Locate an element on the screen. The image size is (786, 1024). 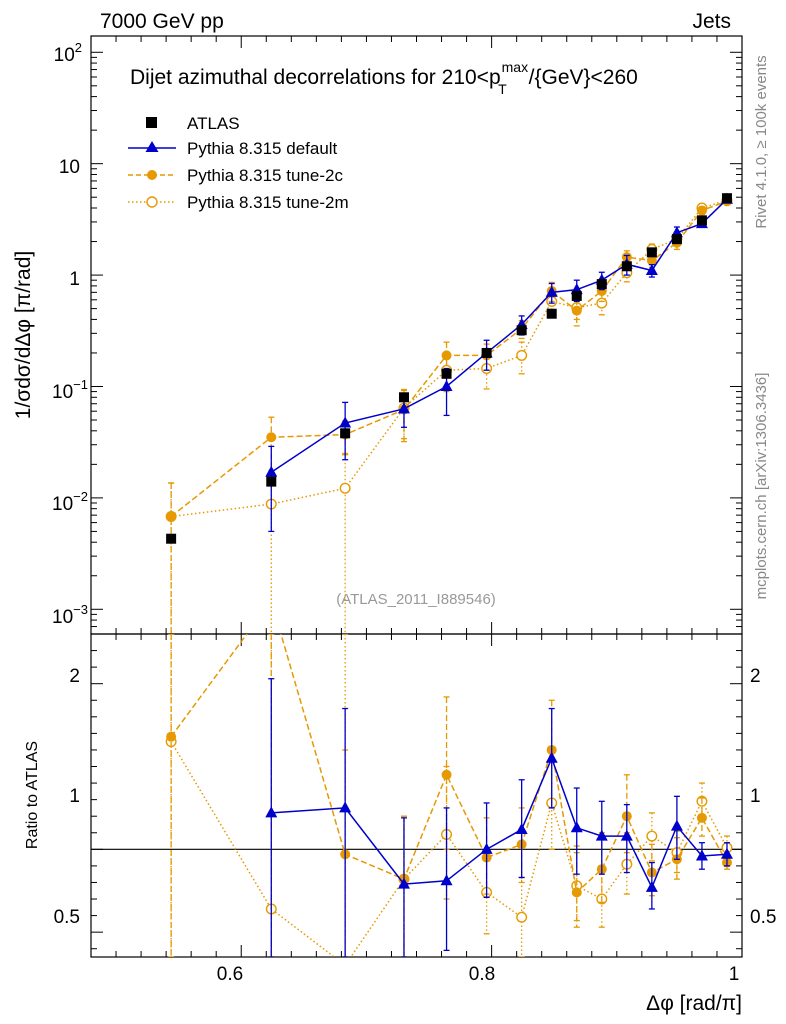
x-tick-label-1: 1 is located at coordinates (734, 974).